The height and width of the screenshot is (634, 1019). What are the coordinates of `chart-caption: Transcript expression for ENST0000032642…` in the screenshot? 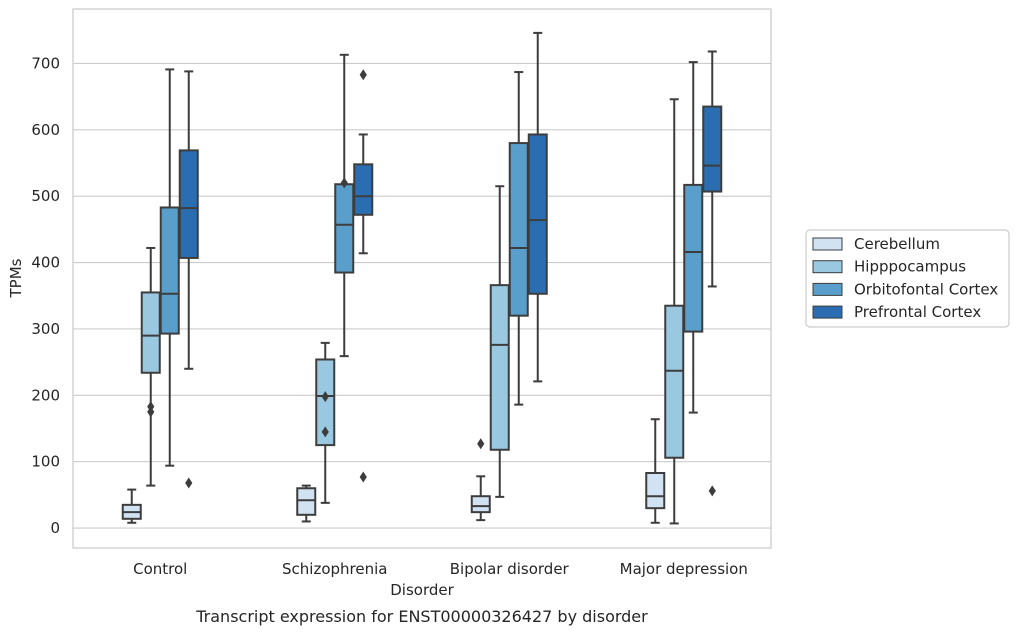 It's located at (421, 616).